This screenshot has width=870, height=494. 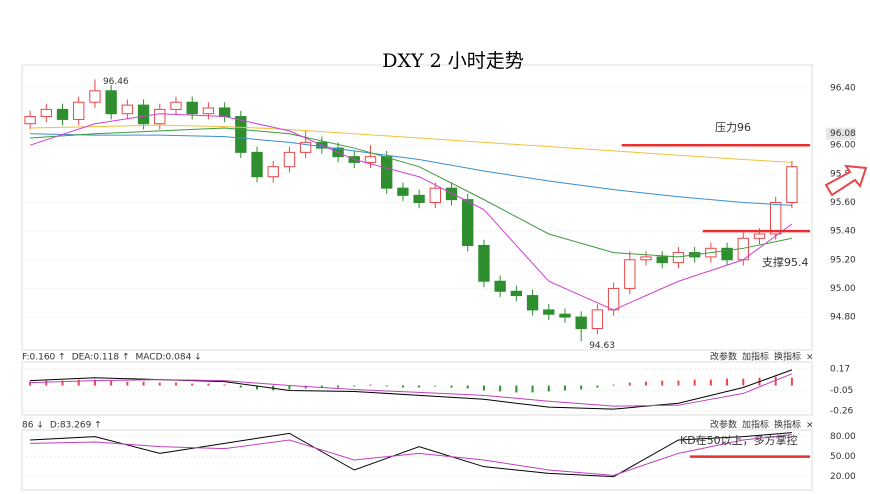 What do you see at coordinates (33, 426) in the screenshot?
I see `legend-text: 86 ↓` at bounding box center [33, 426].